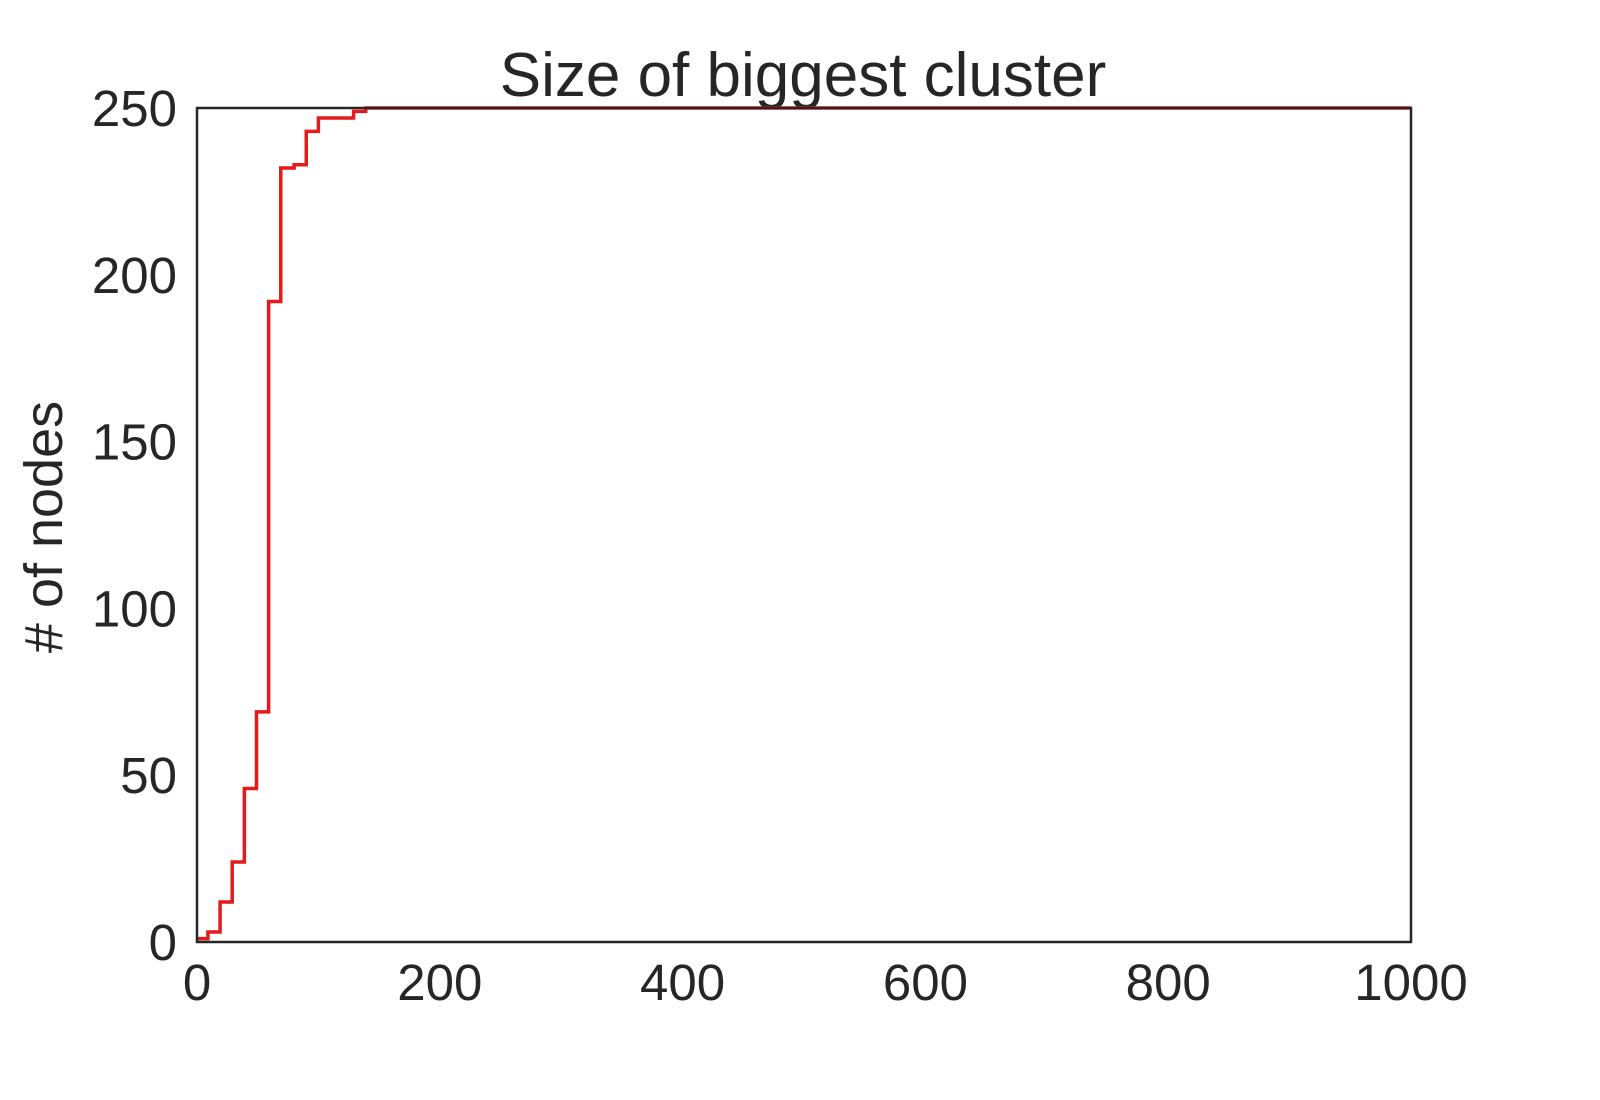 The width and height of the screenshot is (1600, 1100). What do you see at coordinates (134, 525) in the screenshot?
I see `y-axis-ticks: 0 50 100 150 200 250` at bounding box center [134, 525].